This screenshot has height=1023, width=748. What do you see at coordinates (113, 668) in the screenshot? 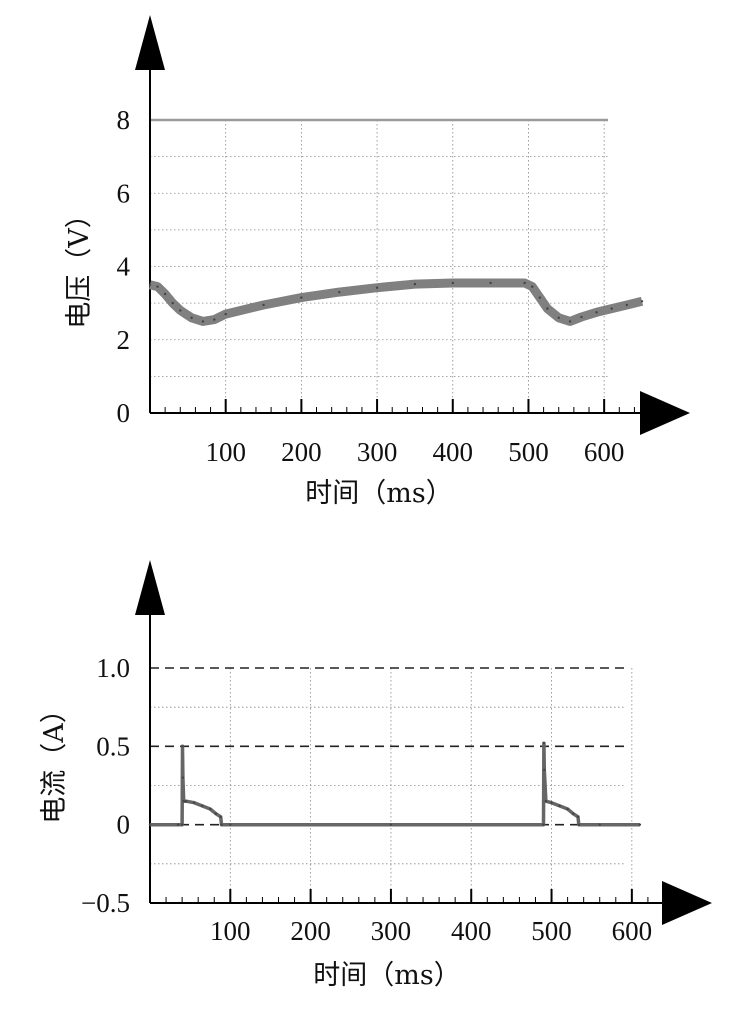
I see `y-tick-label-3: 1.0` at bounding box center [113, 668].